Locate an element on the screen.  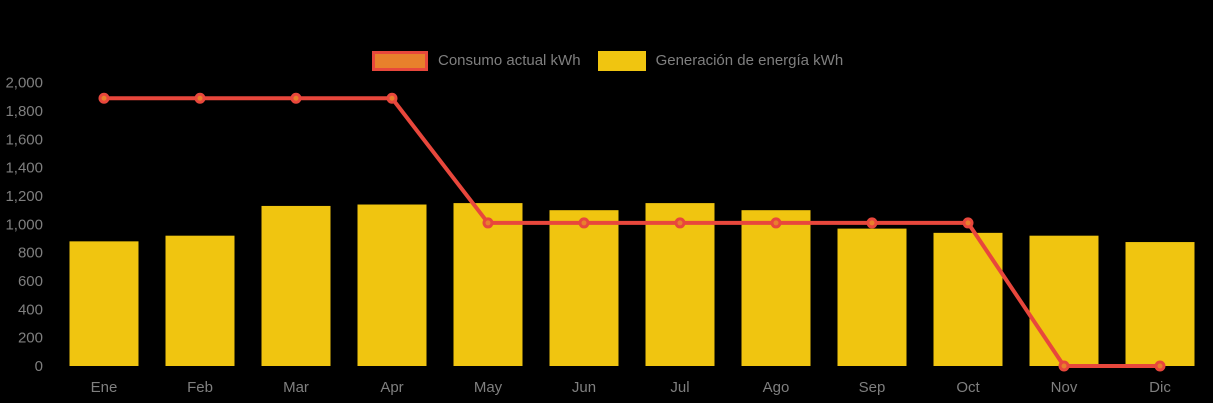
legend-swatch-consumo is located at coordinates (400, 61).